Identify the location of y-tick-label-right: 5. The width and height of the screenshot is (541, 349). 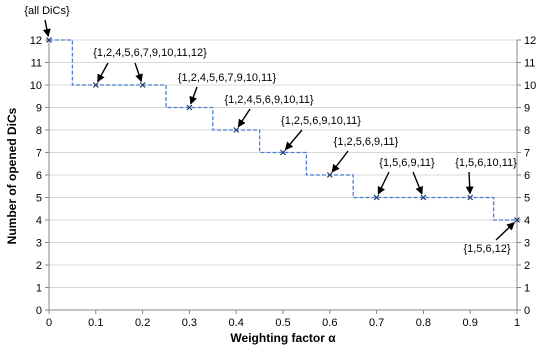
(527, 199).